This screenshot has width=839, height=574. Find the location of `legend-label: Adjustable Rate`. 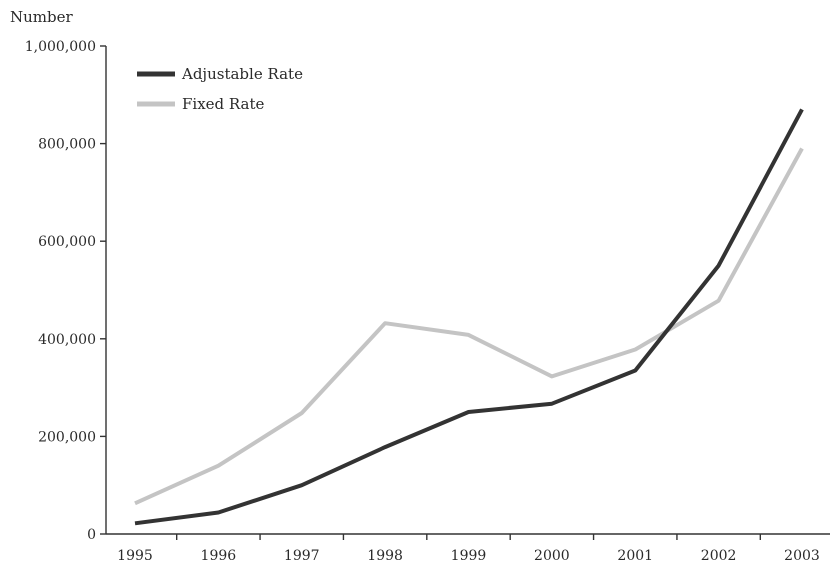

legend-label: Adjustable Rate is located at coordinates (242, 74).